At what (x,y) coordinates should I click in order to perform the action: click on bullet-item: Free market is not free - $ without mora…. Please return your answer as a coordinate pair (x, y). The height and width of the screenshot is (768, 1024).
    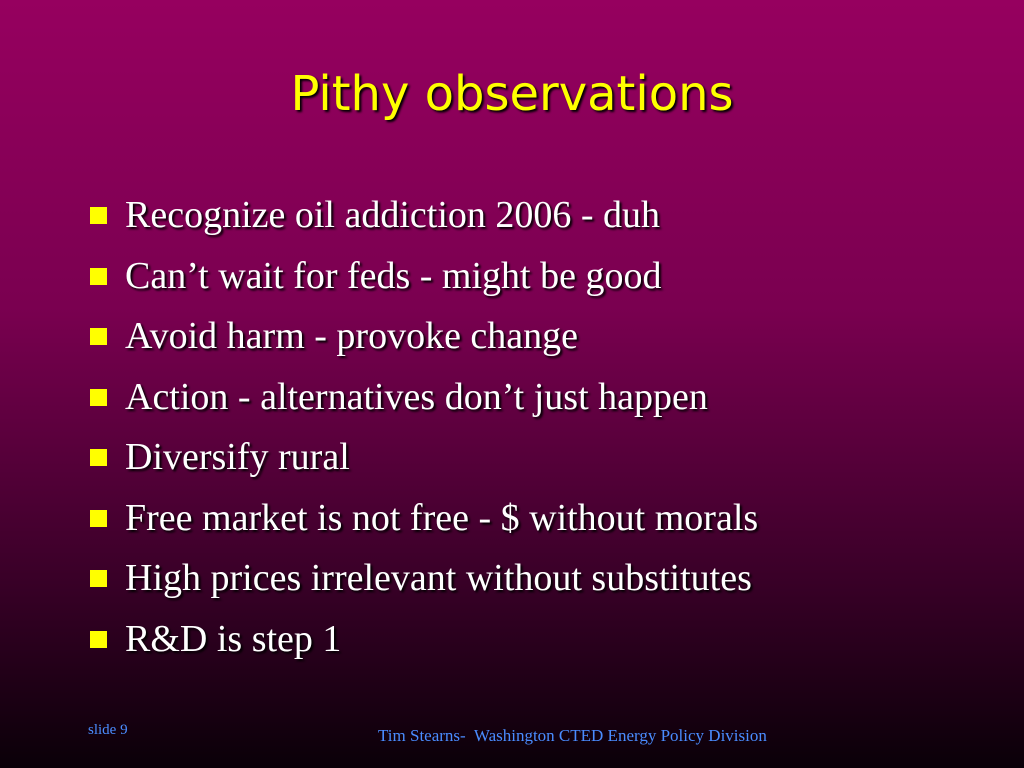
    Looking at the image, I should click on (424, 523).